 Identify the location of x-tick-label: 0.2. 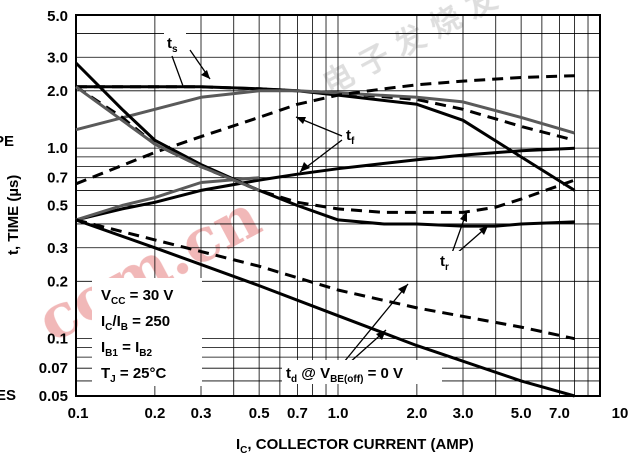
(154, 413).